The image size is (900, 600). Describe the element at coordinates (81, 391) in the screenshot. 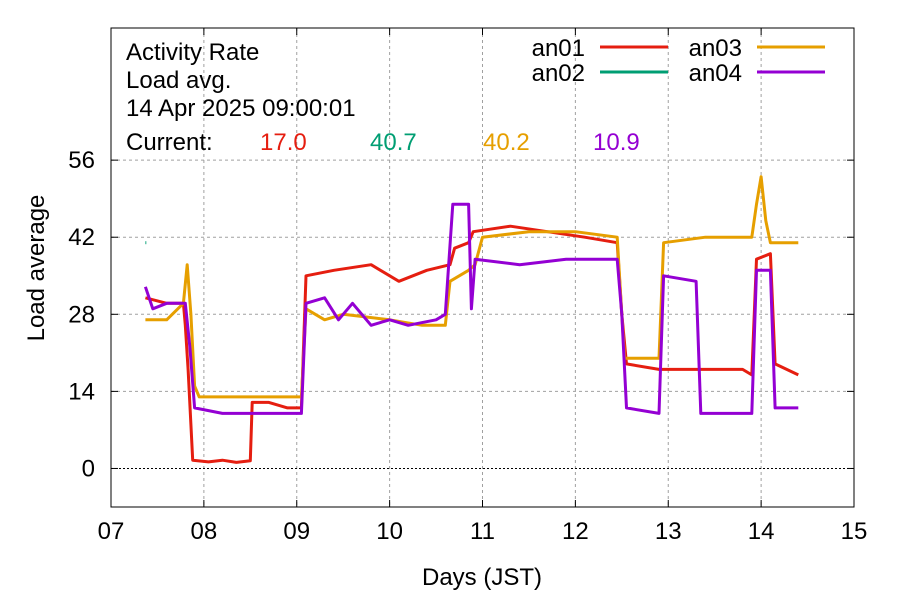

I see `y-tick-label: 14` at that location.